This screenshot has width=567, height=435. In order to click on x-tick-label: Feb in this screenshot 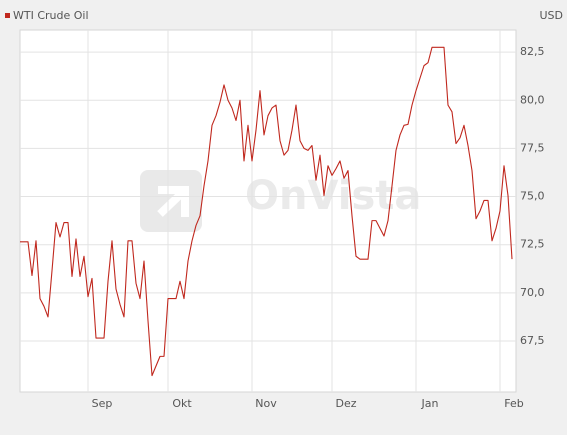, I will do `click(513, 403)`.